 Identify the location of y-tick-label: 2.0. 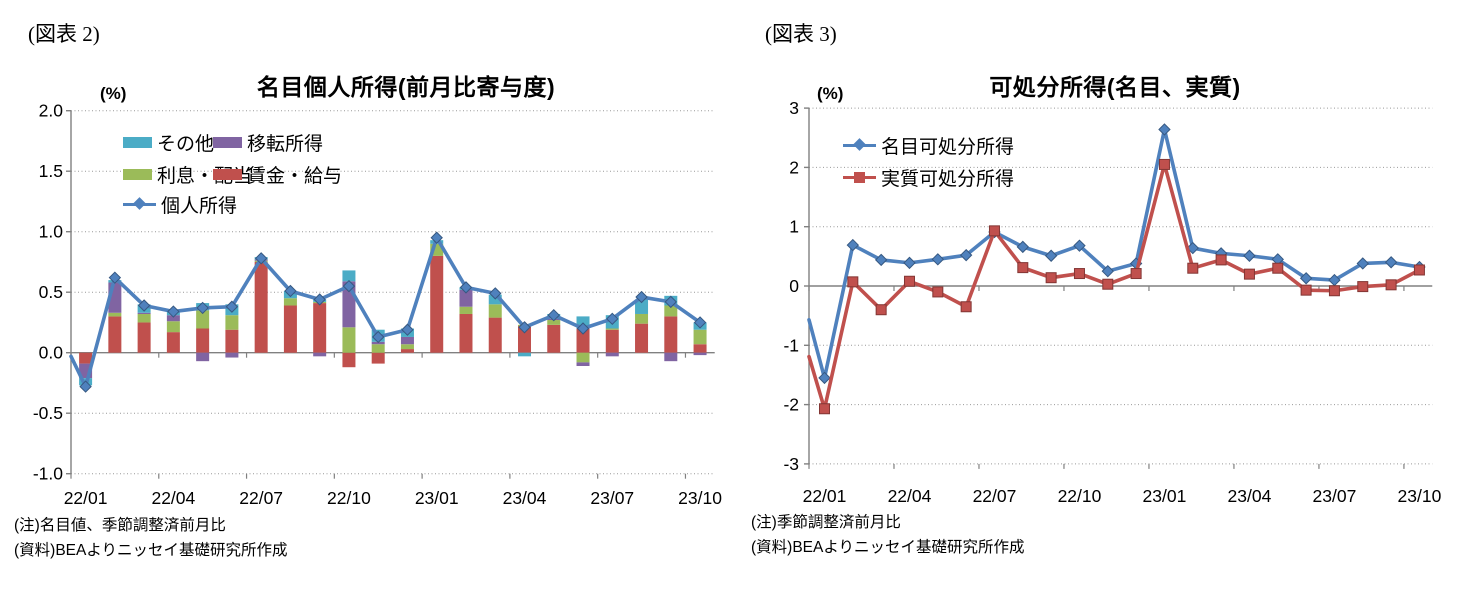
(51, 111).